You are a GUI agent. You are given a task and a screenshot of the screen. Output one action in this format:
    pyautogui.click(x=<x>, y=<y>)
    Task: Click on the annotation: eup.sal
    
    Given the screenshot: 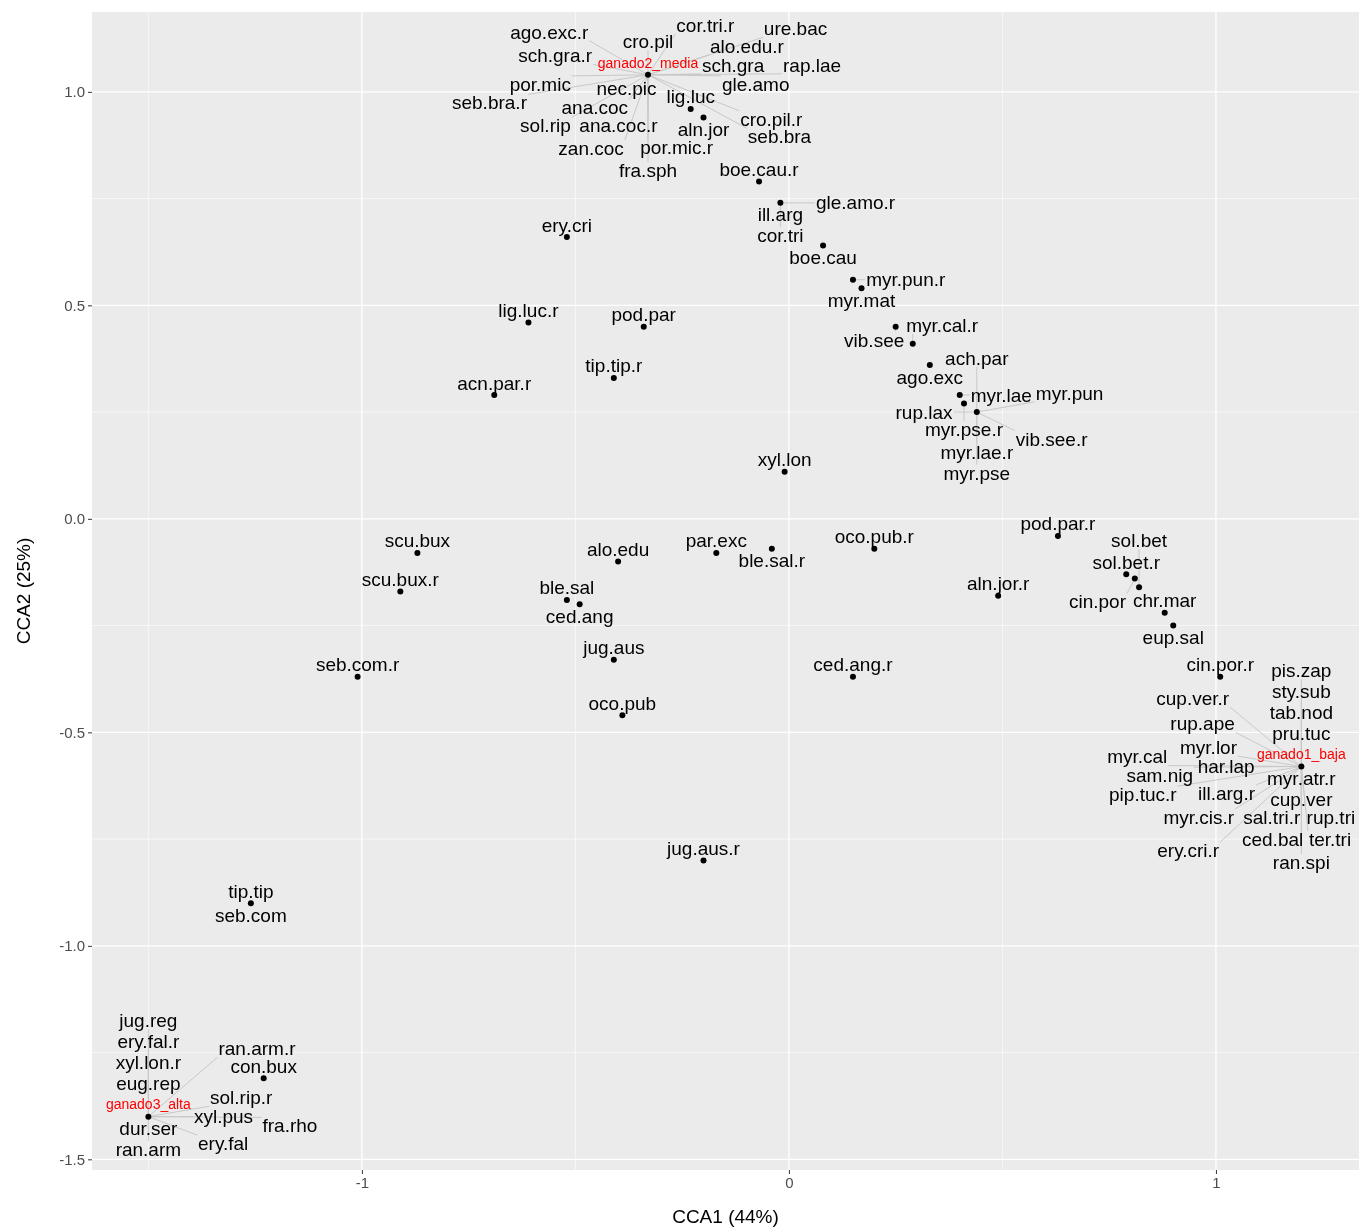 What is the action you would take?
    pyautogui.click(x=1173, y=638)
    